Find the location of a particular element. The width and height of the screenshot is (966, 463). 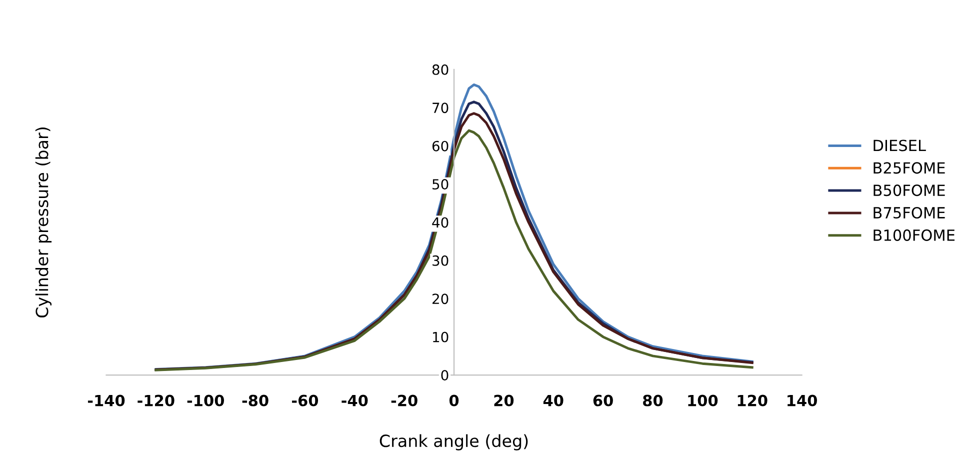

y-tick-label: 40 is located at coordinates (440, 222).